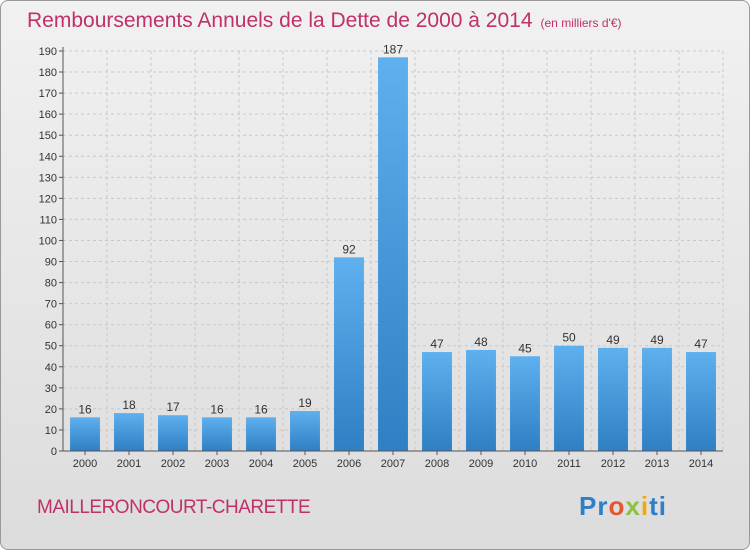  What do you see at coordinates (393, 464) in the screenshot?
I see `x-tick-label: 2007` at bounding box center [393, 464].